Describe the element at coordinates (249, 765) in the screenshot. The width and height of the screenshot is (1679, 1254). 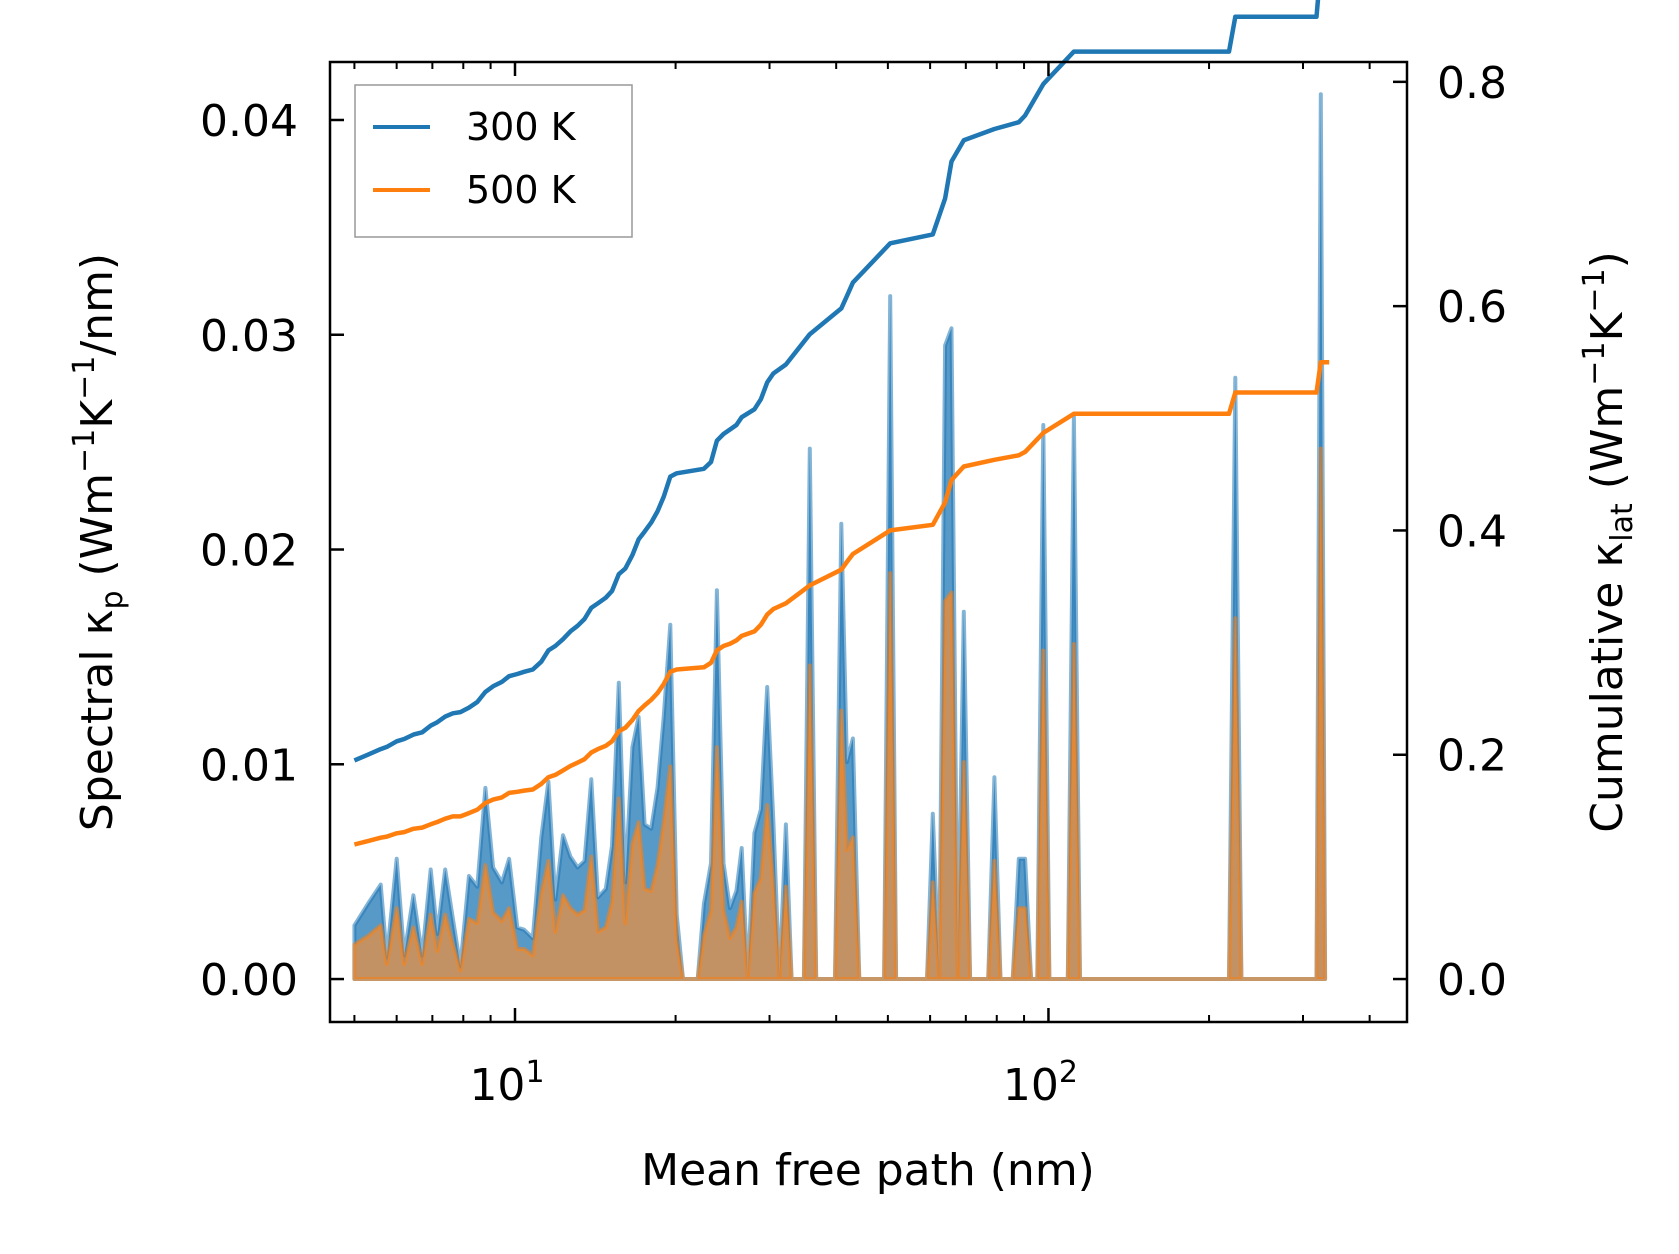
I see `y-left-tick-label: 0.01` at that location.